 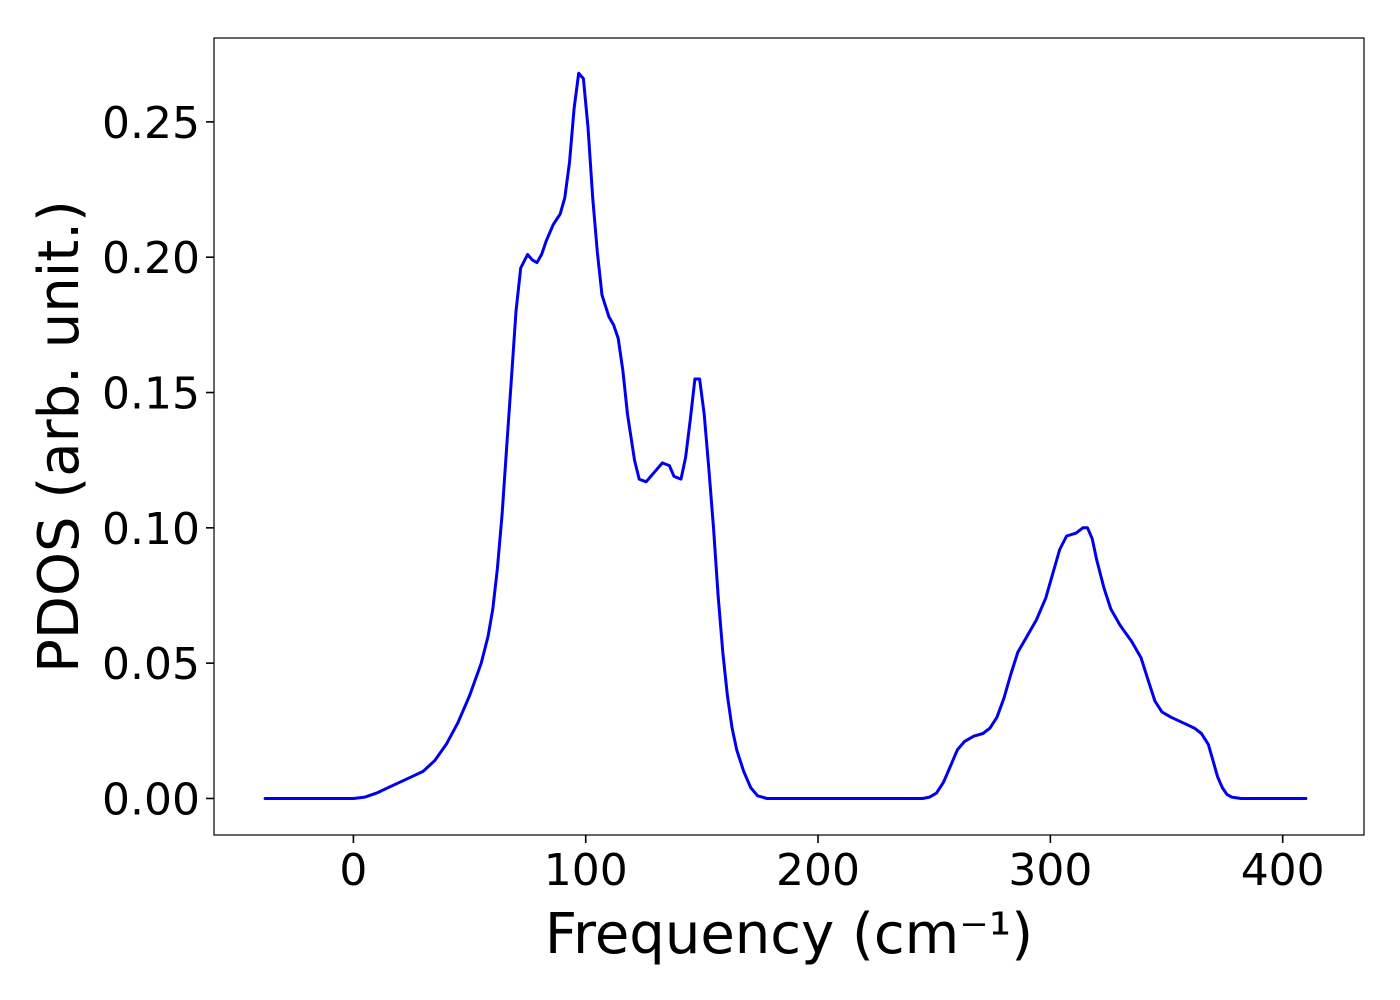 I want to click on y-axis-ticks: 0.00 0.05 0.10 0.15 0.20 0.25, so click(x=158, y=461).